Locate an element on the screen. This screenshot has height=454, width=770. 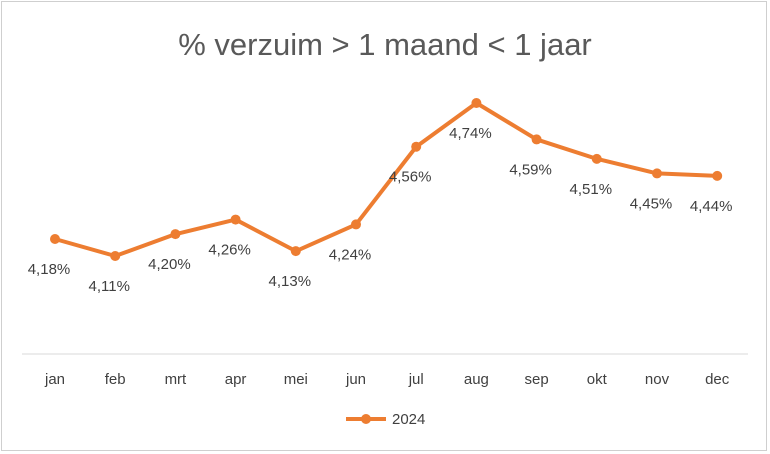
data-label: 4,13% is located at coordinates (290, 281).